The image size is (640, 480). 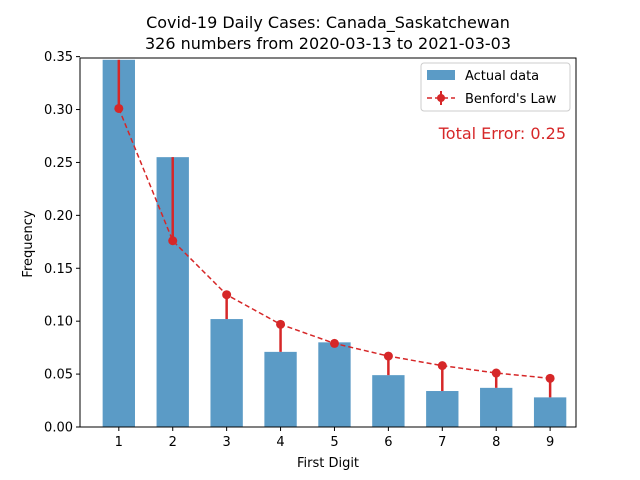 I want to click on y-axis-label: Frequency, so click(x=28, y=243).